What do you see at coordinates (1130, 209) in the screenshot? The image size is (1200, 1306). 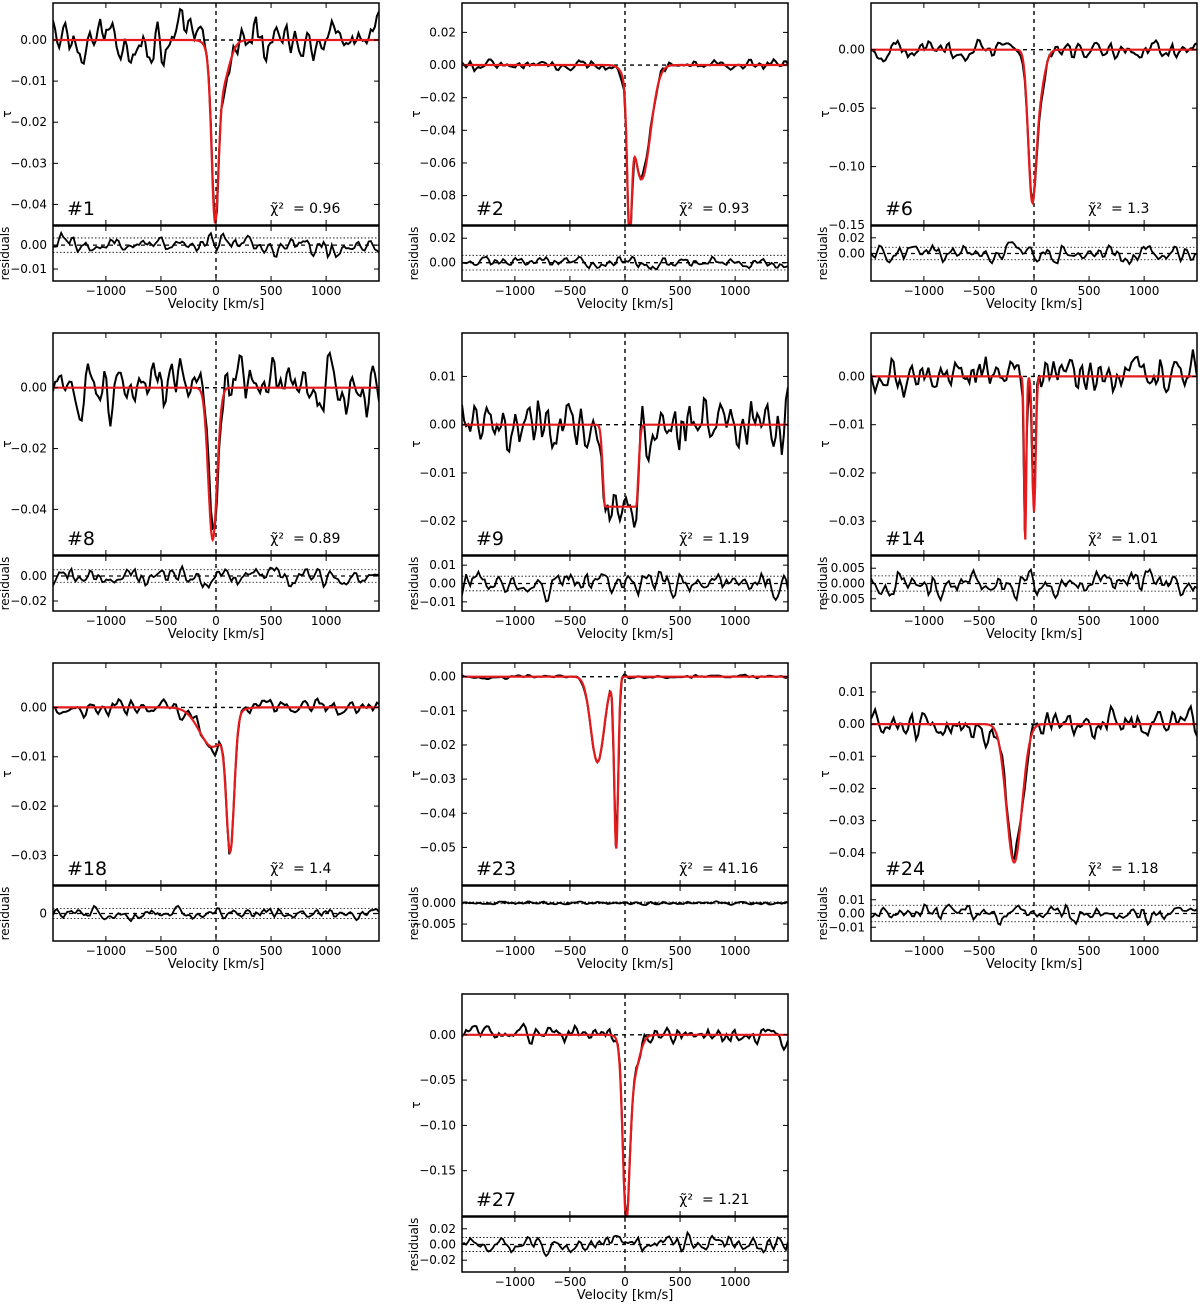 I see `chi-square-value: = 1.3` at bounding box center [1130, 209].